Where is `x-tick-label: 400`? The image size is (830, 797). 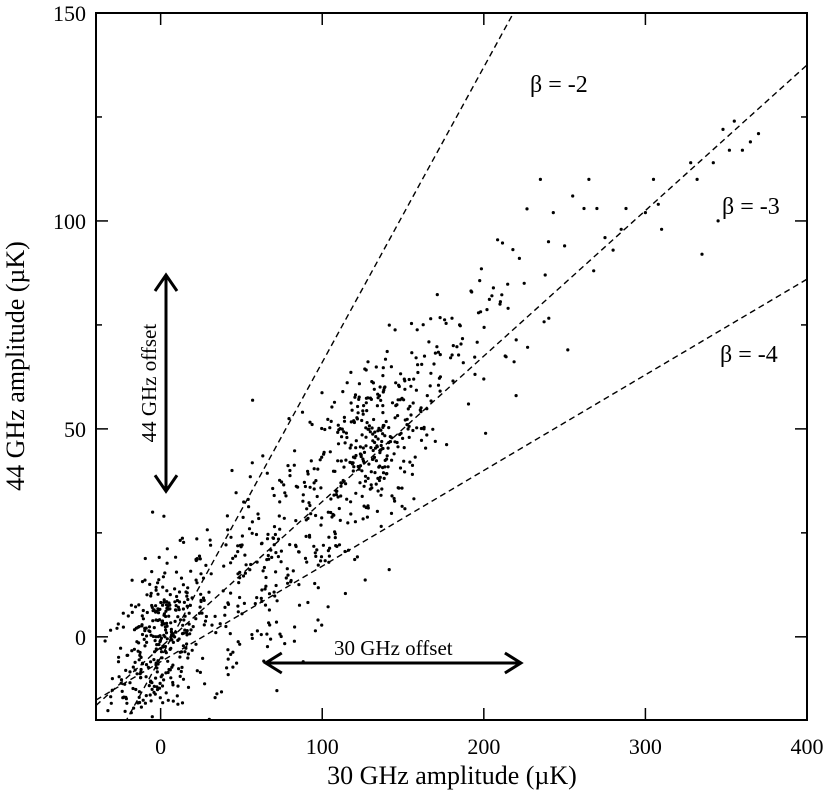 x-tick-label: 400 is located at coordinates (807, 746).